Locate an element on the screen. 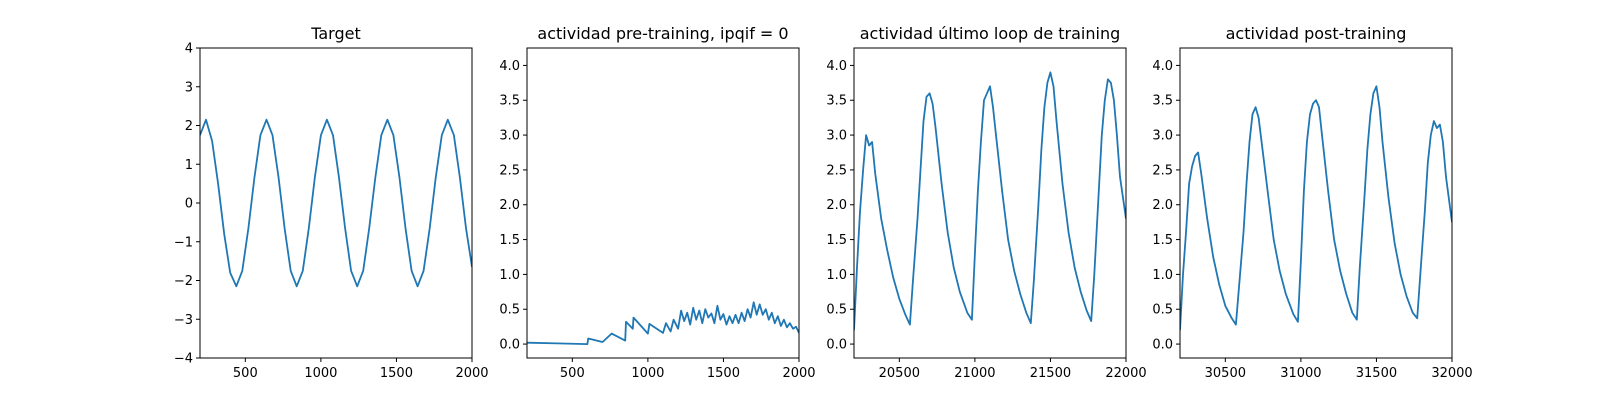 The image size is (1600, 400). y-tick-label: 1 is located at coordinates (189, 165).